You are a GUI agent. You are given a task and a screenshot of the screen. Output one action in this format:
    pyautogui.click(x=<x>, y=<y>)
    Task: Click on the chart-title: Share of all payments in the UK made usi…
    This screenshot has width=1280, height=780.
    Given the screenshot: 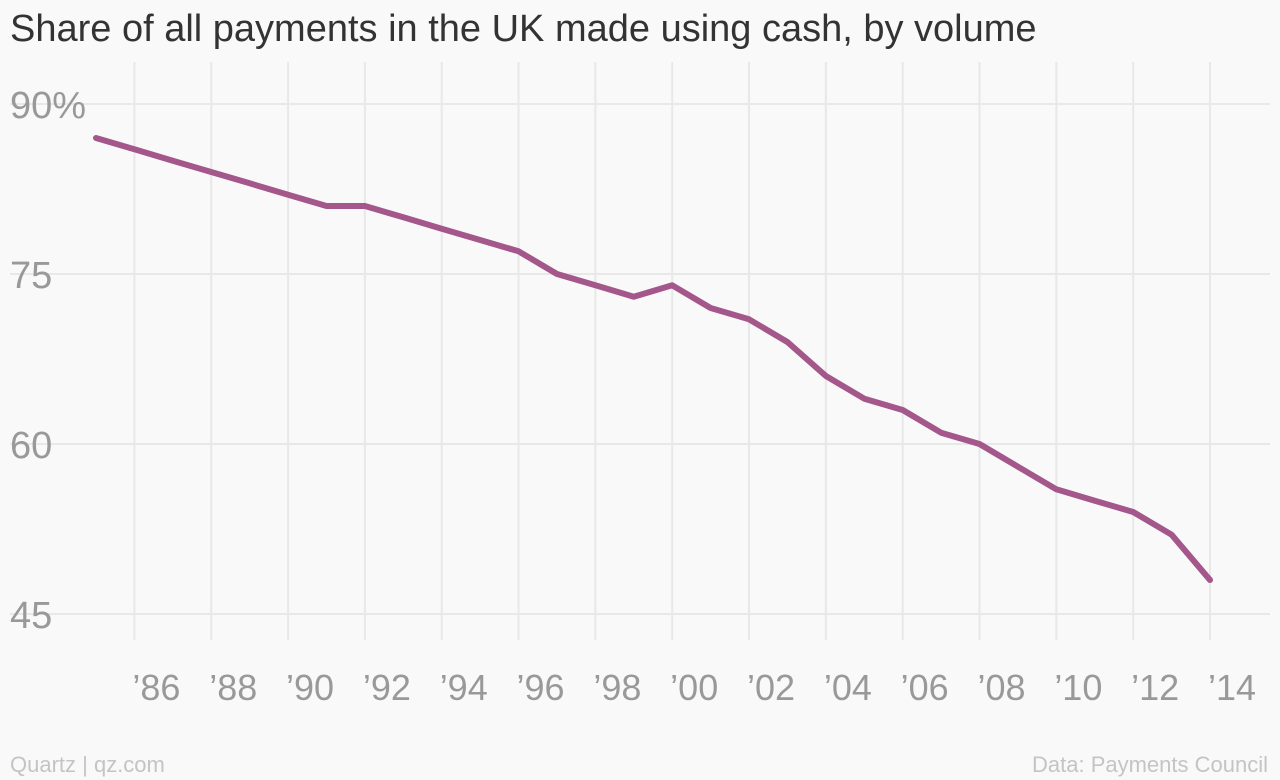 What is the action you would take?
    pyautogui.click(x=523, y=29)
    